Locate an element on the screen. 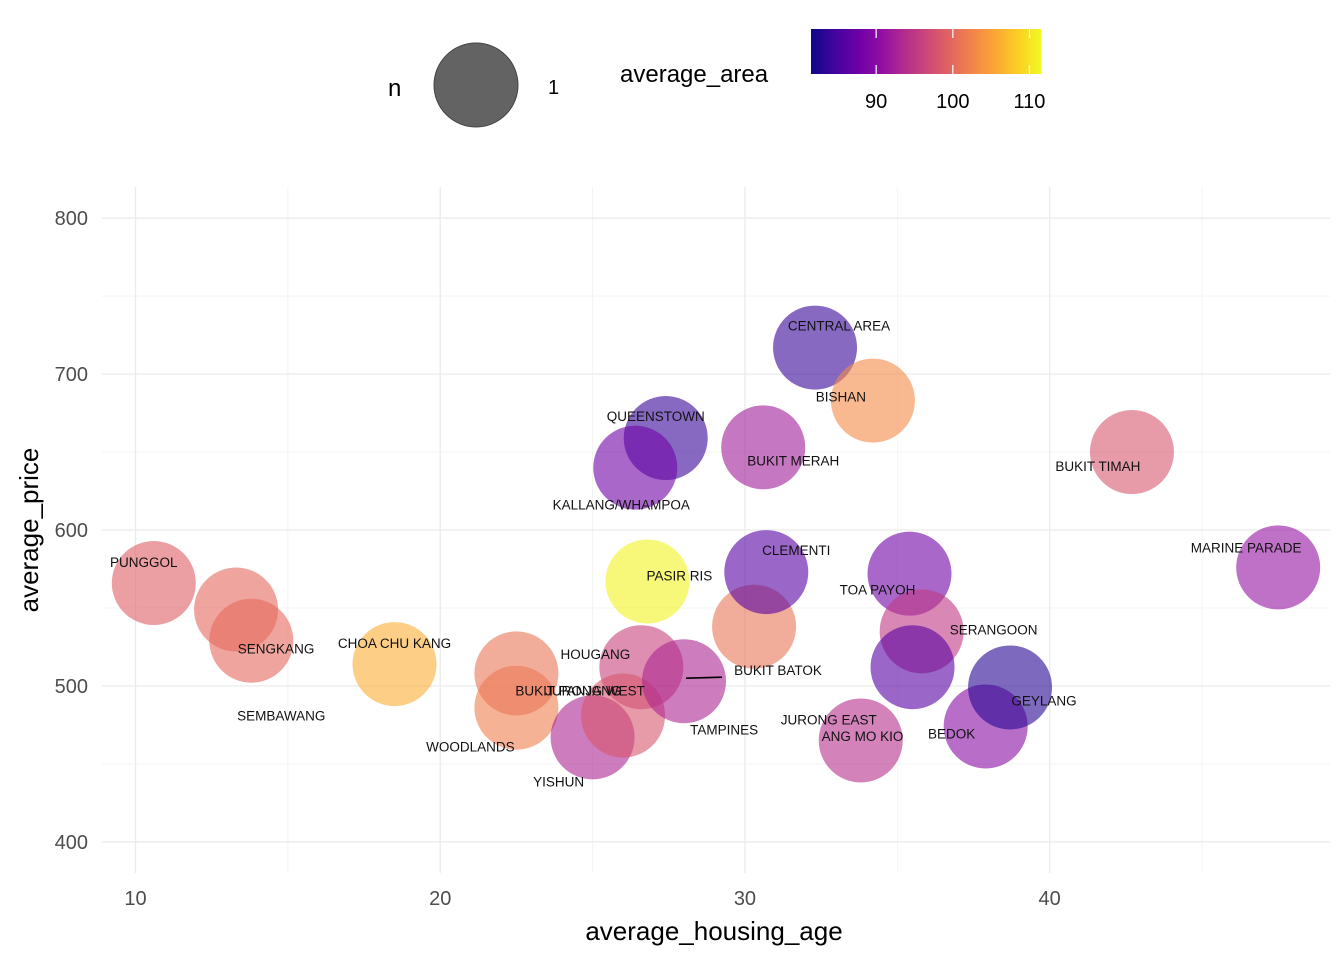 Image resolution: width=1344 pixels, height=965 pixels. point-label-bishan: BISHAN is located at coordinates (841, 397).